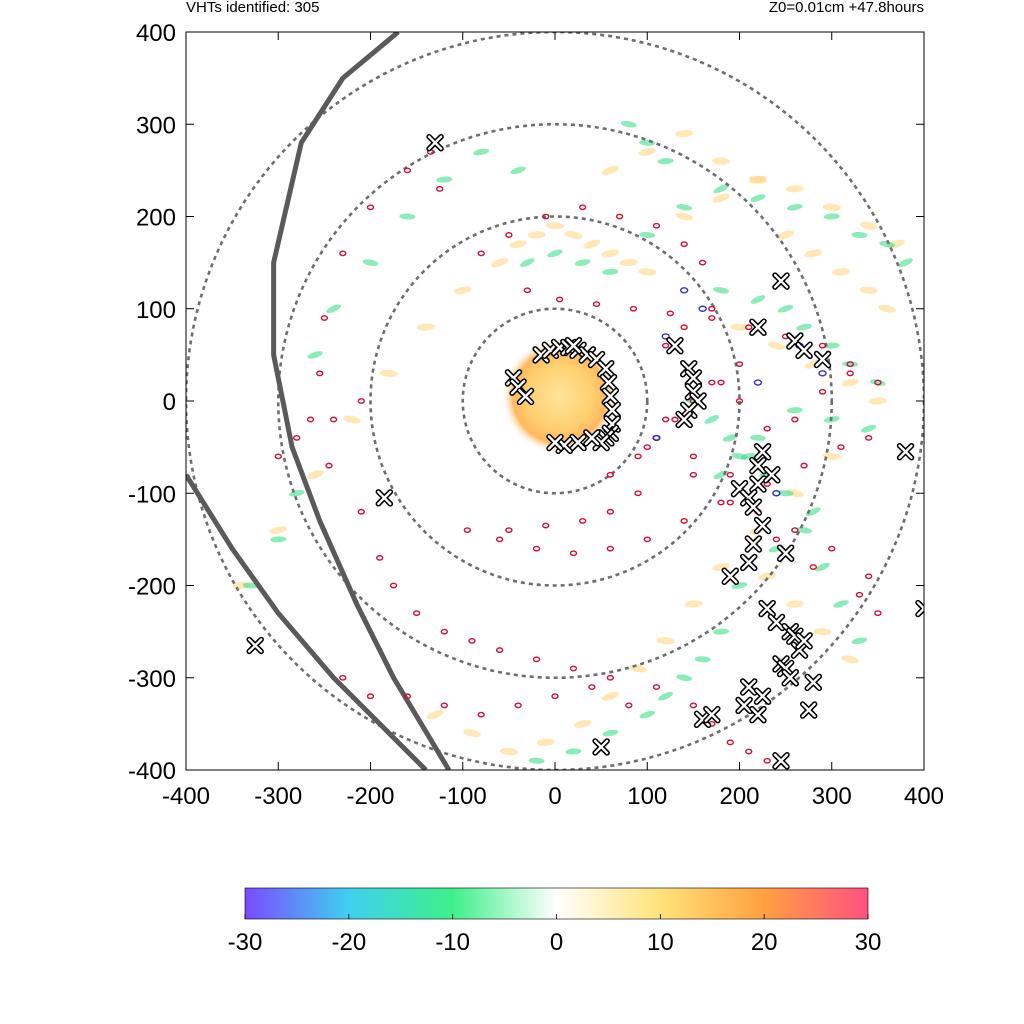 This screenshot has height=1024, width=1024. What do you see at coordinates (245, 942) in the screenshot?
I see `colorbar-tick-label: -30` at bounding box center [245, 942].